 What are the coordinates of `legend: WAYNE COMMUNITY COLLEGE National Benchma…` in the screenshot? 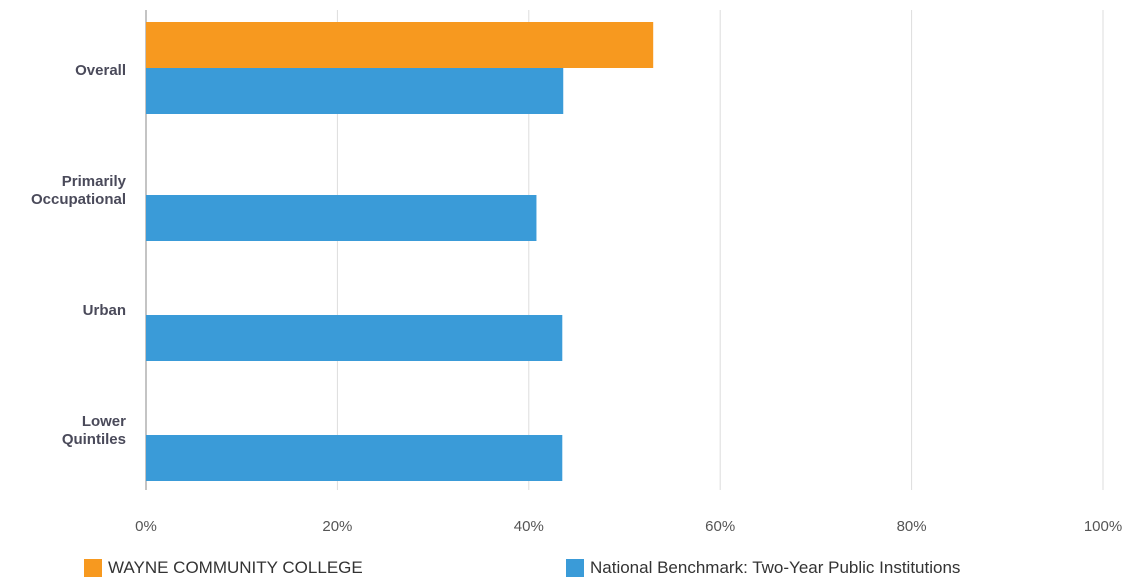 It's located at (565, 570).